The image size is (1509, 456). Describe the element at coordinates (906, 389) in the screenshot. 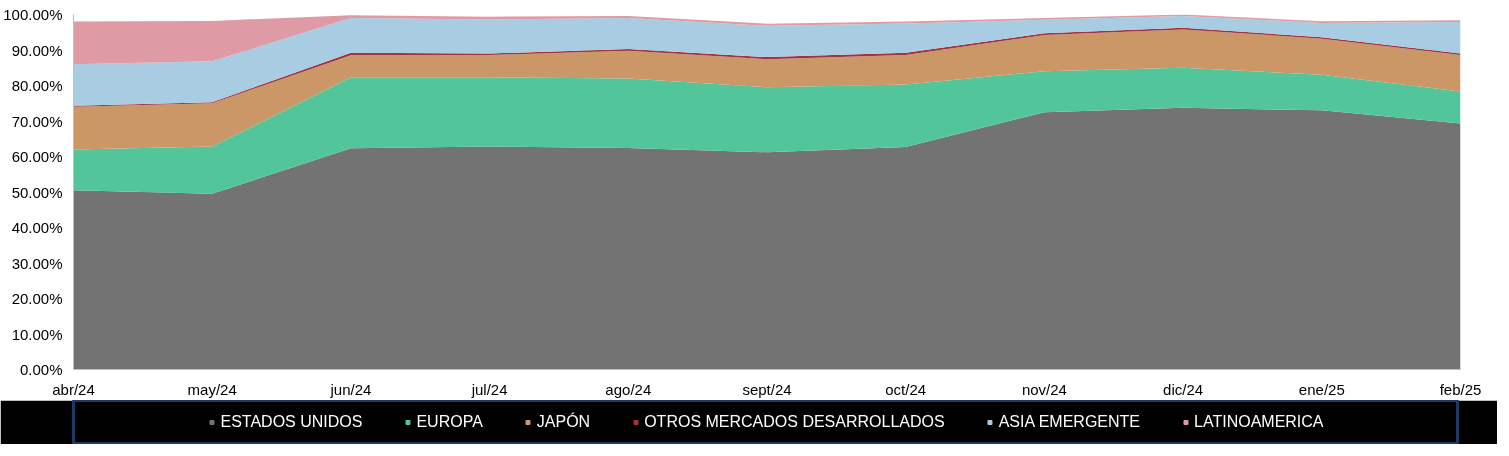

I see `x-tick-label: oct/24` at that location.